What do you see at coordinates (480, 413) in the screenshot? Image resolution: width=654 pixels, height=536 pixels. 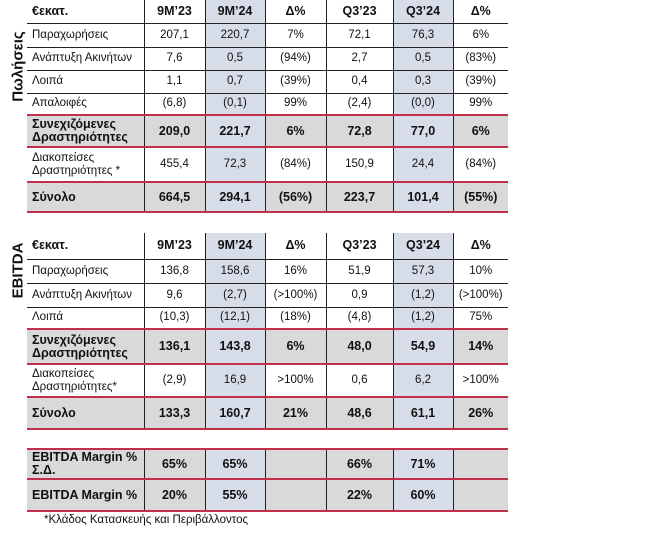 I see `cell-value: 26%` at bounding box center [480, 413].